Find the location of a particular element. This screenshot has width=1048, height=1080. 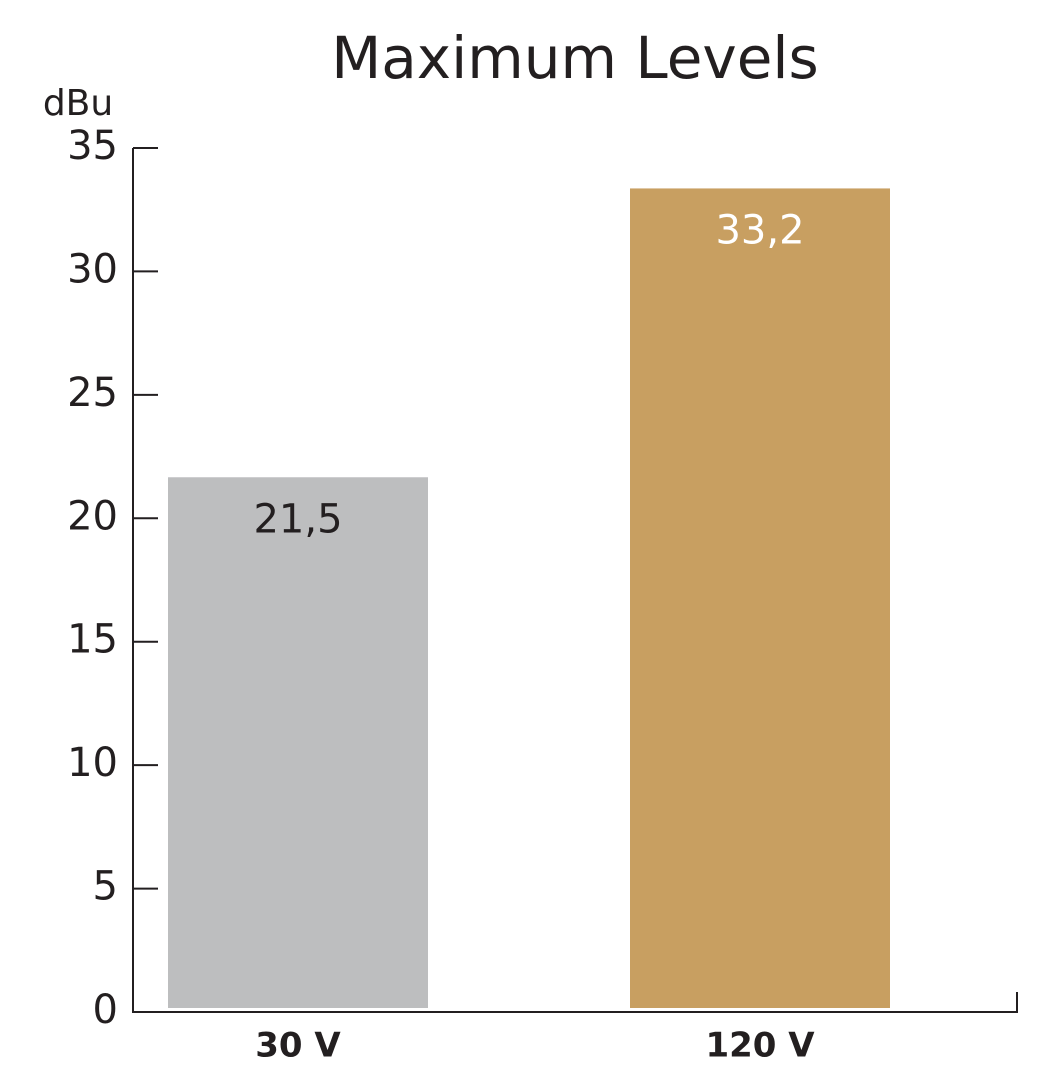

y-tick-label: 0 is located at coordinates (105, 1010).